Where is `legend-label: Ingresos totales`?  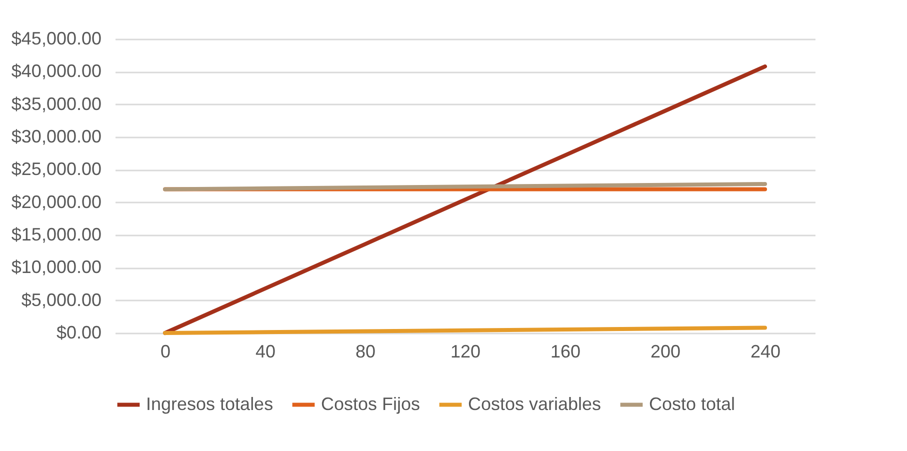
legend-label: Ingresos totales is located at coordinates (210, 404).